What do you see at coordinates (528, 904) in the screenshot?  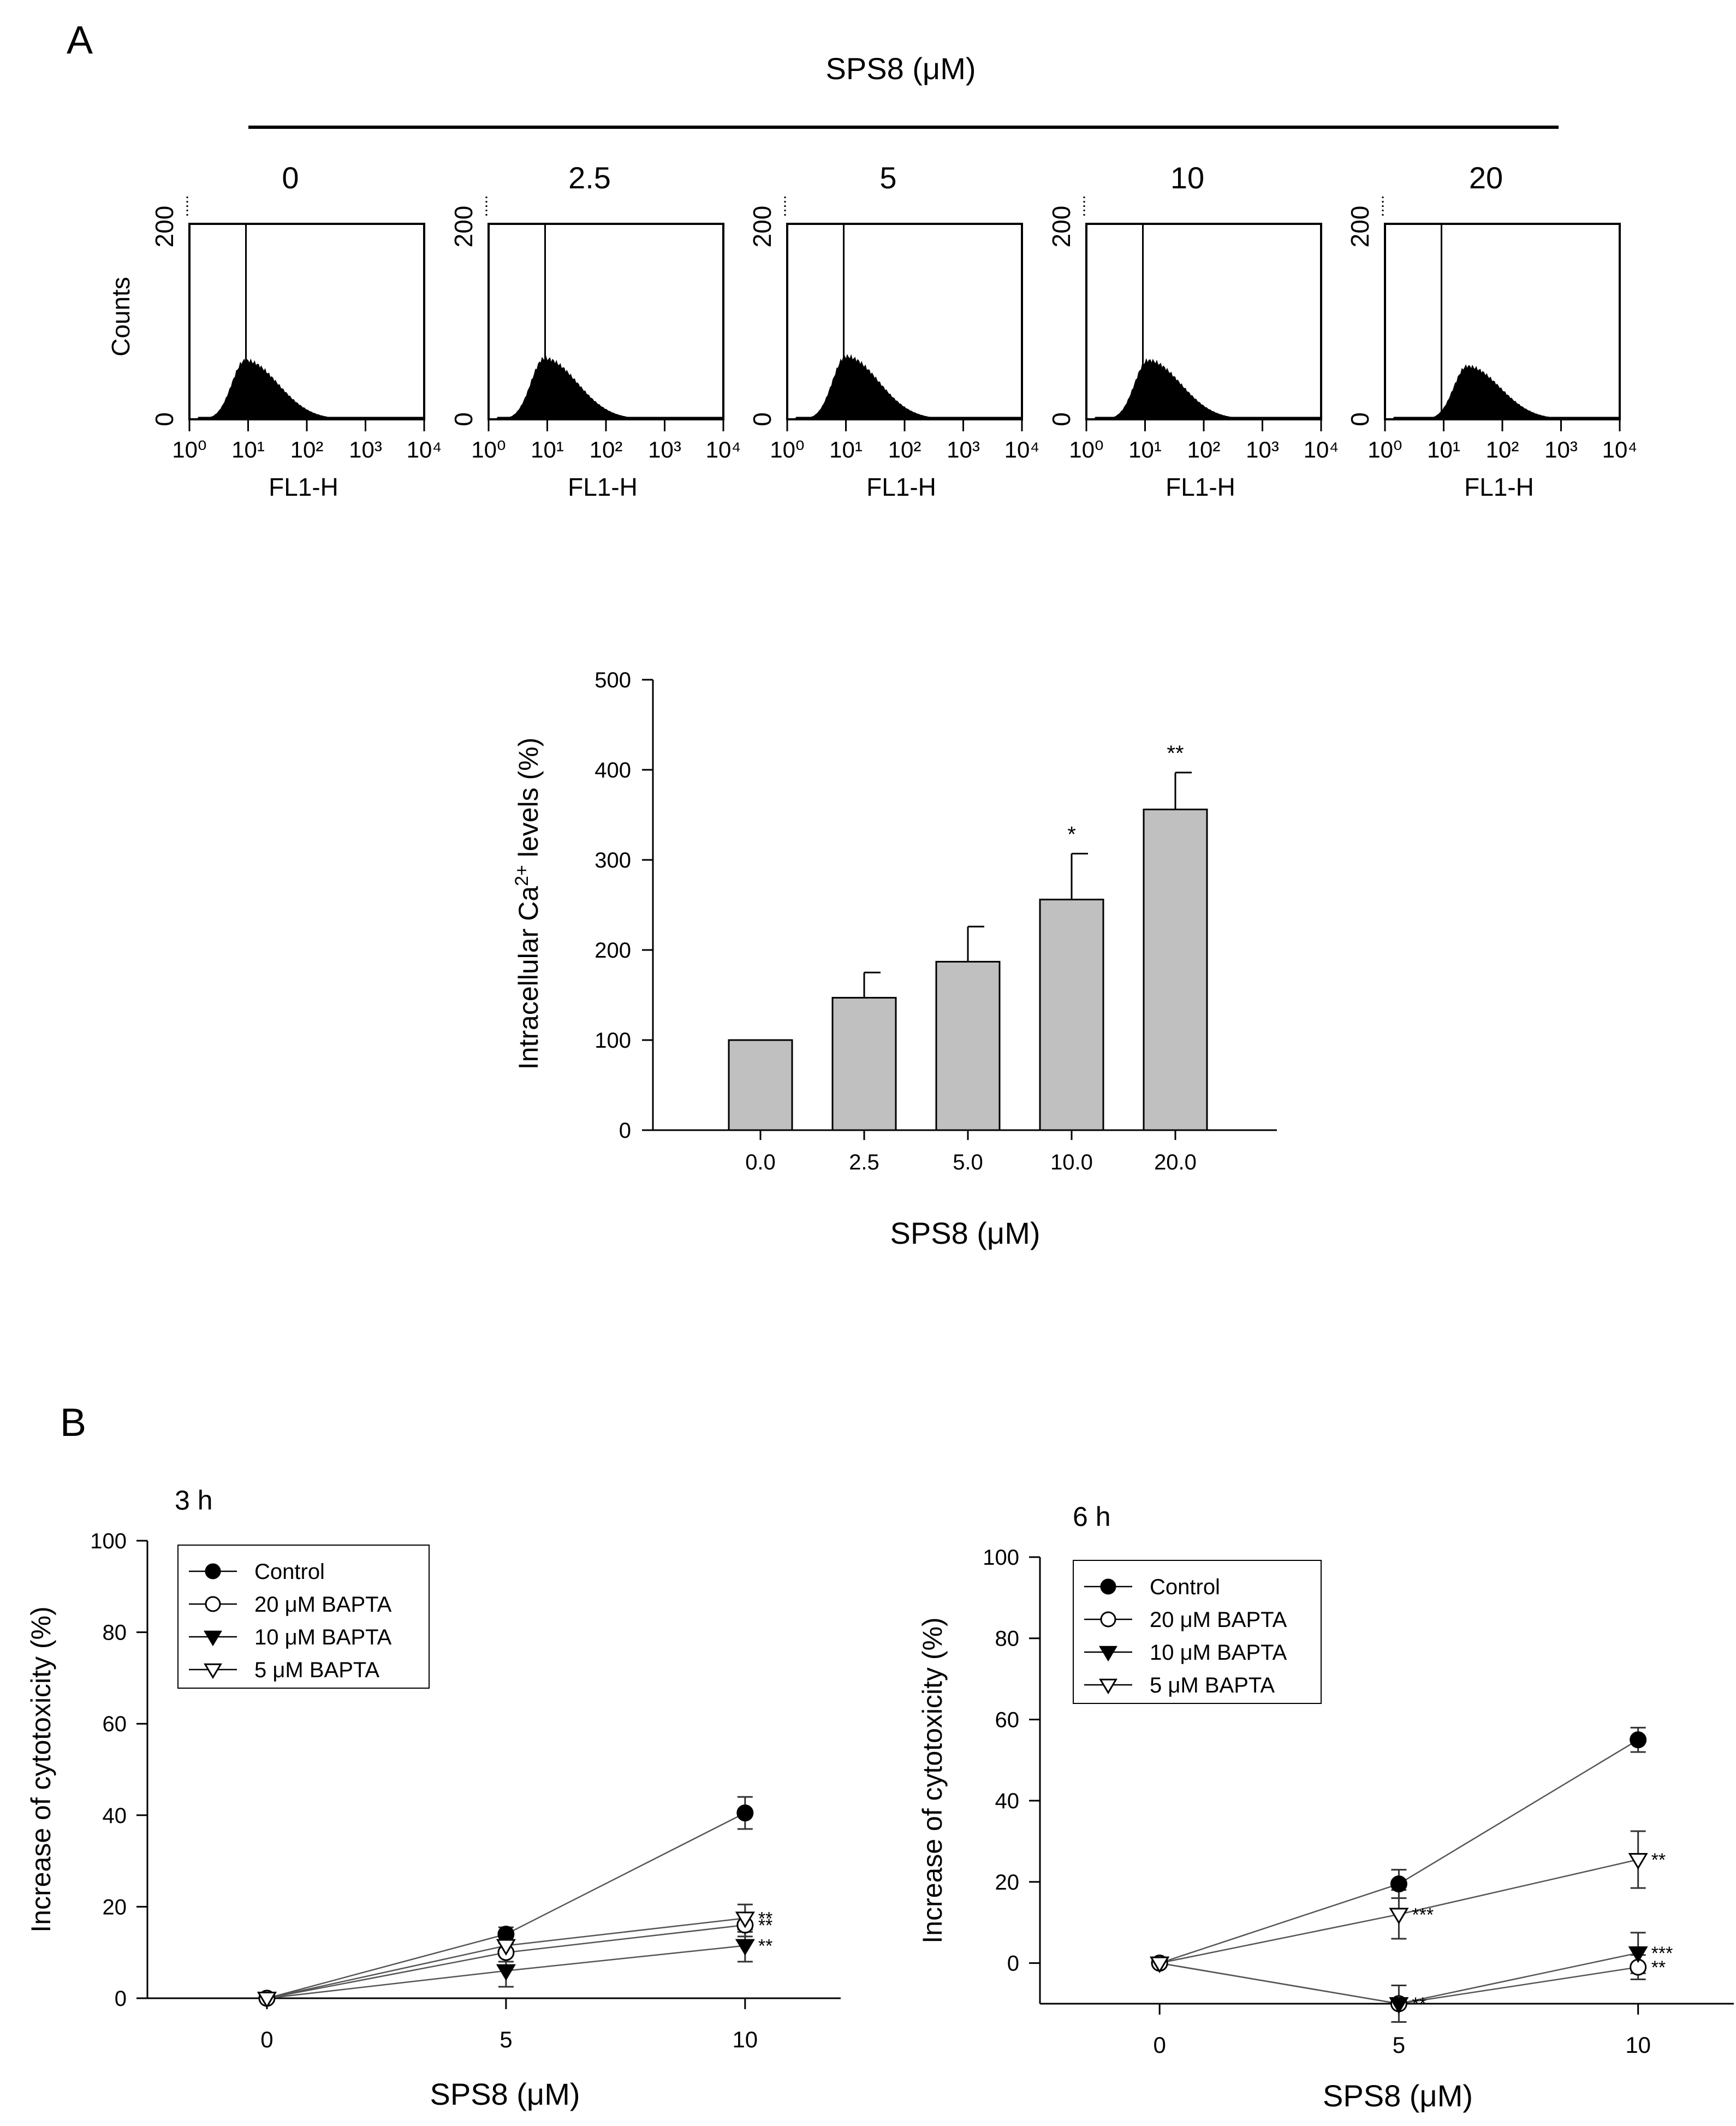 I see `bar-ylabel: Intracellular Ca2+ levels (%)` at bounding box center [528, 904].